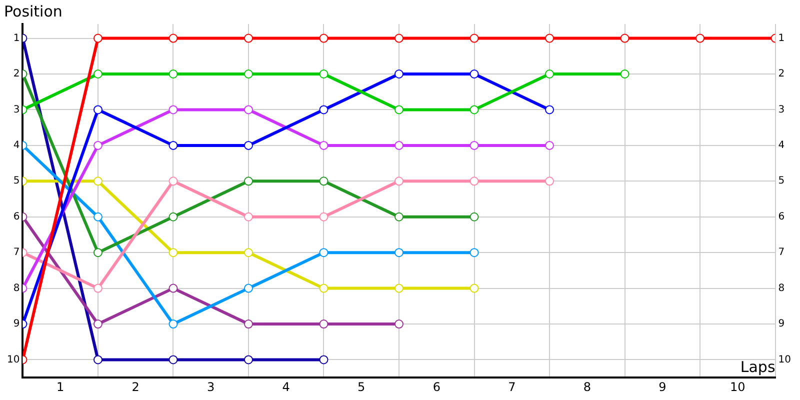 This screenshot has height=400, width=800. Describe the element at coordinates (758, 367) in the screenshot. I see `x-axis-title: Laps` at that location.